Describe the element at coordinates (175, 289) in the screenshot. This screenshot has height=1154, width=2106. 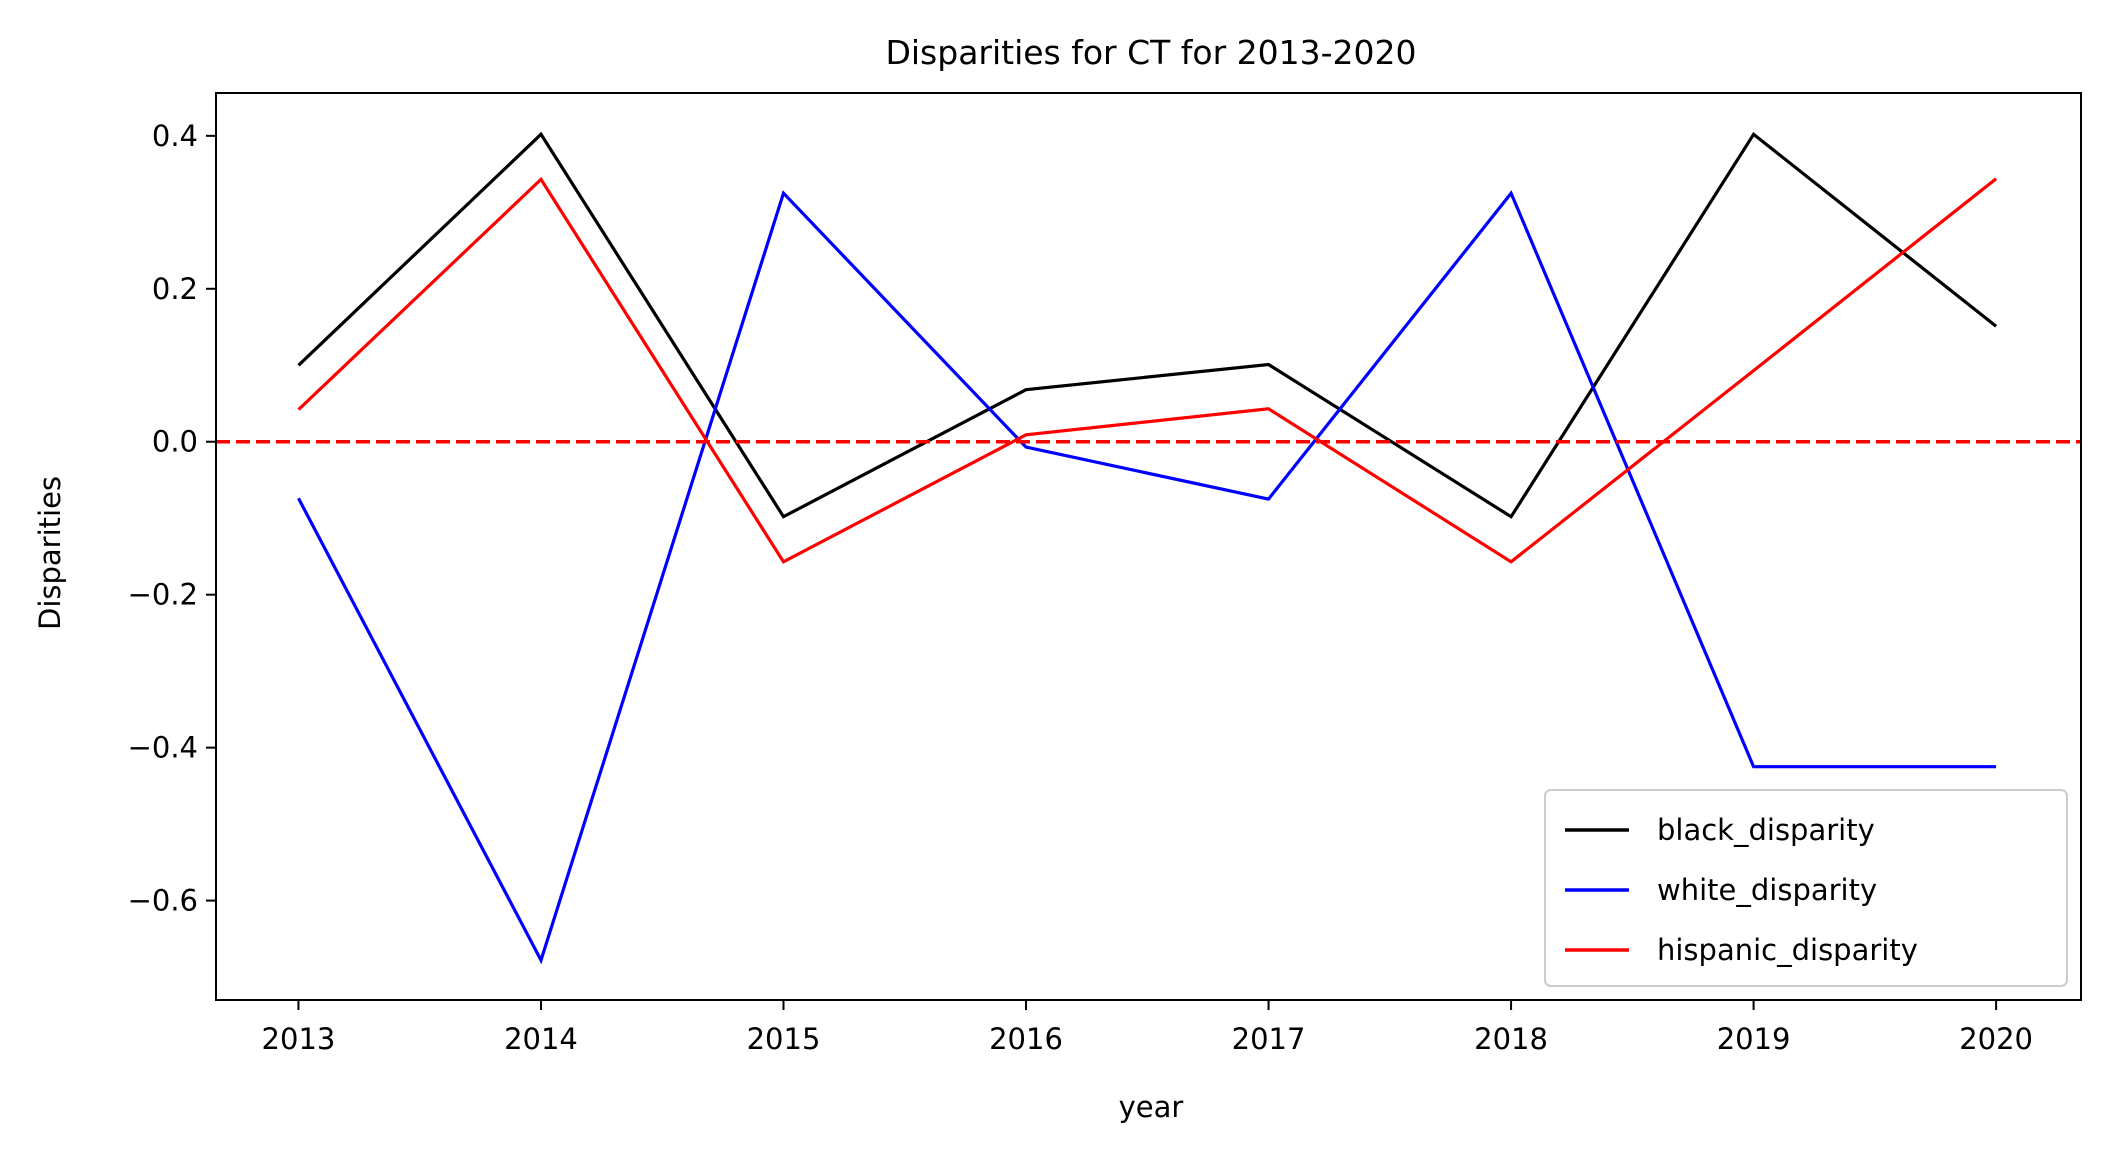
I see `y-tick-label: 0.2` at that location.